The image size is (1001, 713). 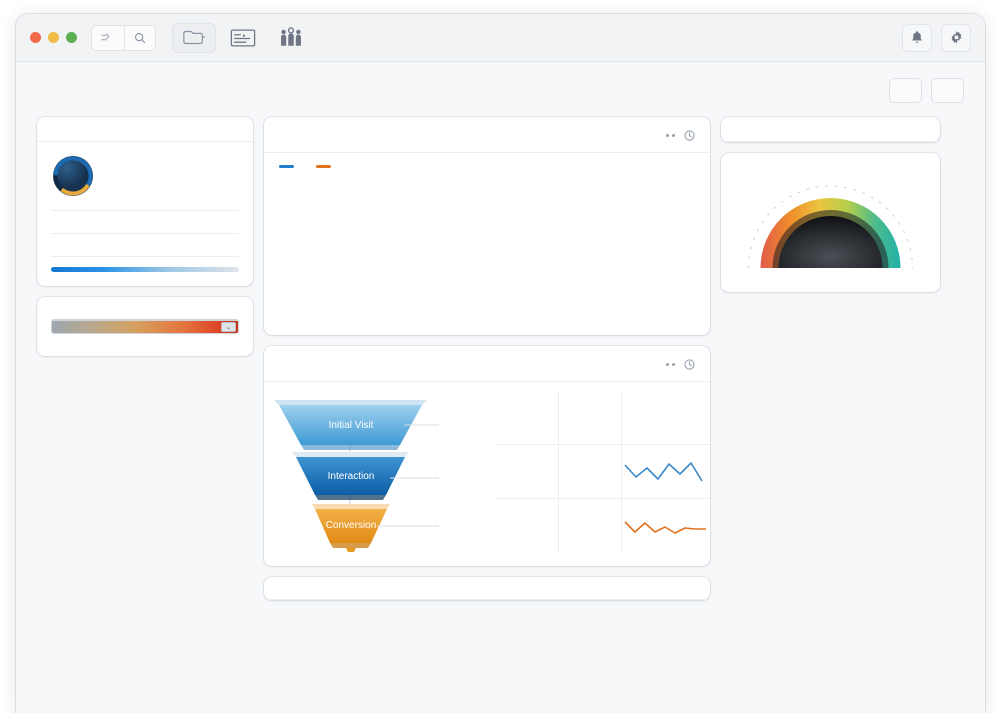 I want to click on top-interaction-paths-card, so click(x=487, y=588).